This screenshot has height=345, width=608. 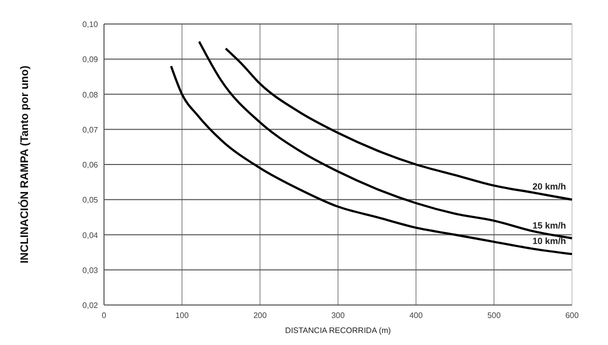 I want to click on y-tick-label: 0,04, so click(x=90, y=235).